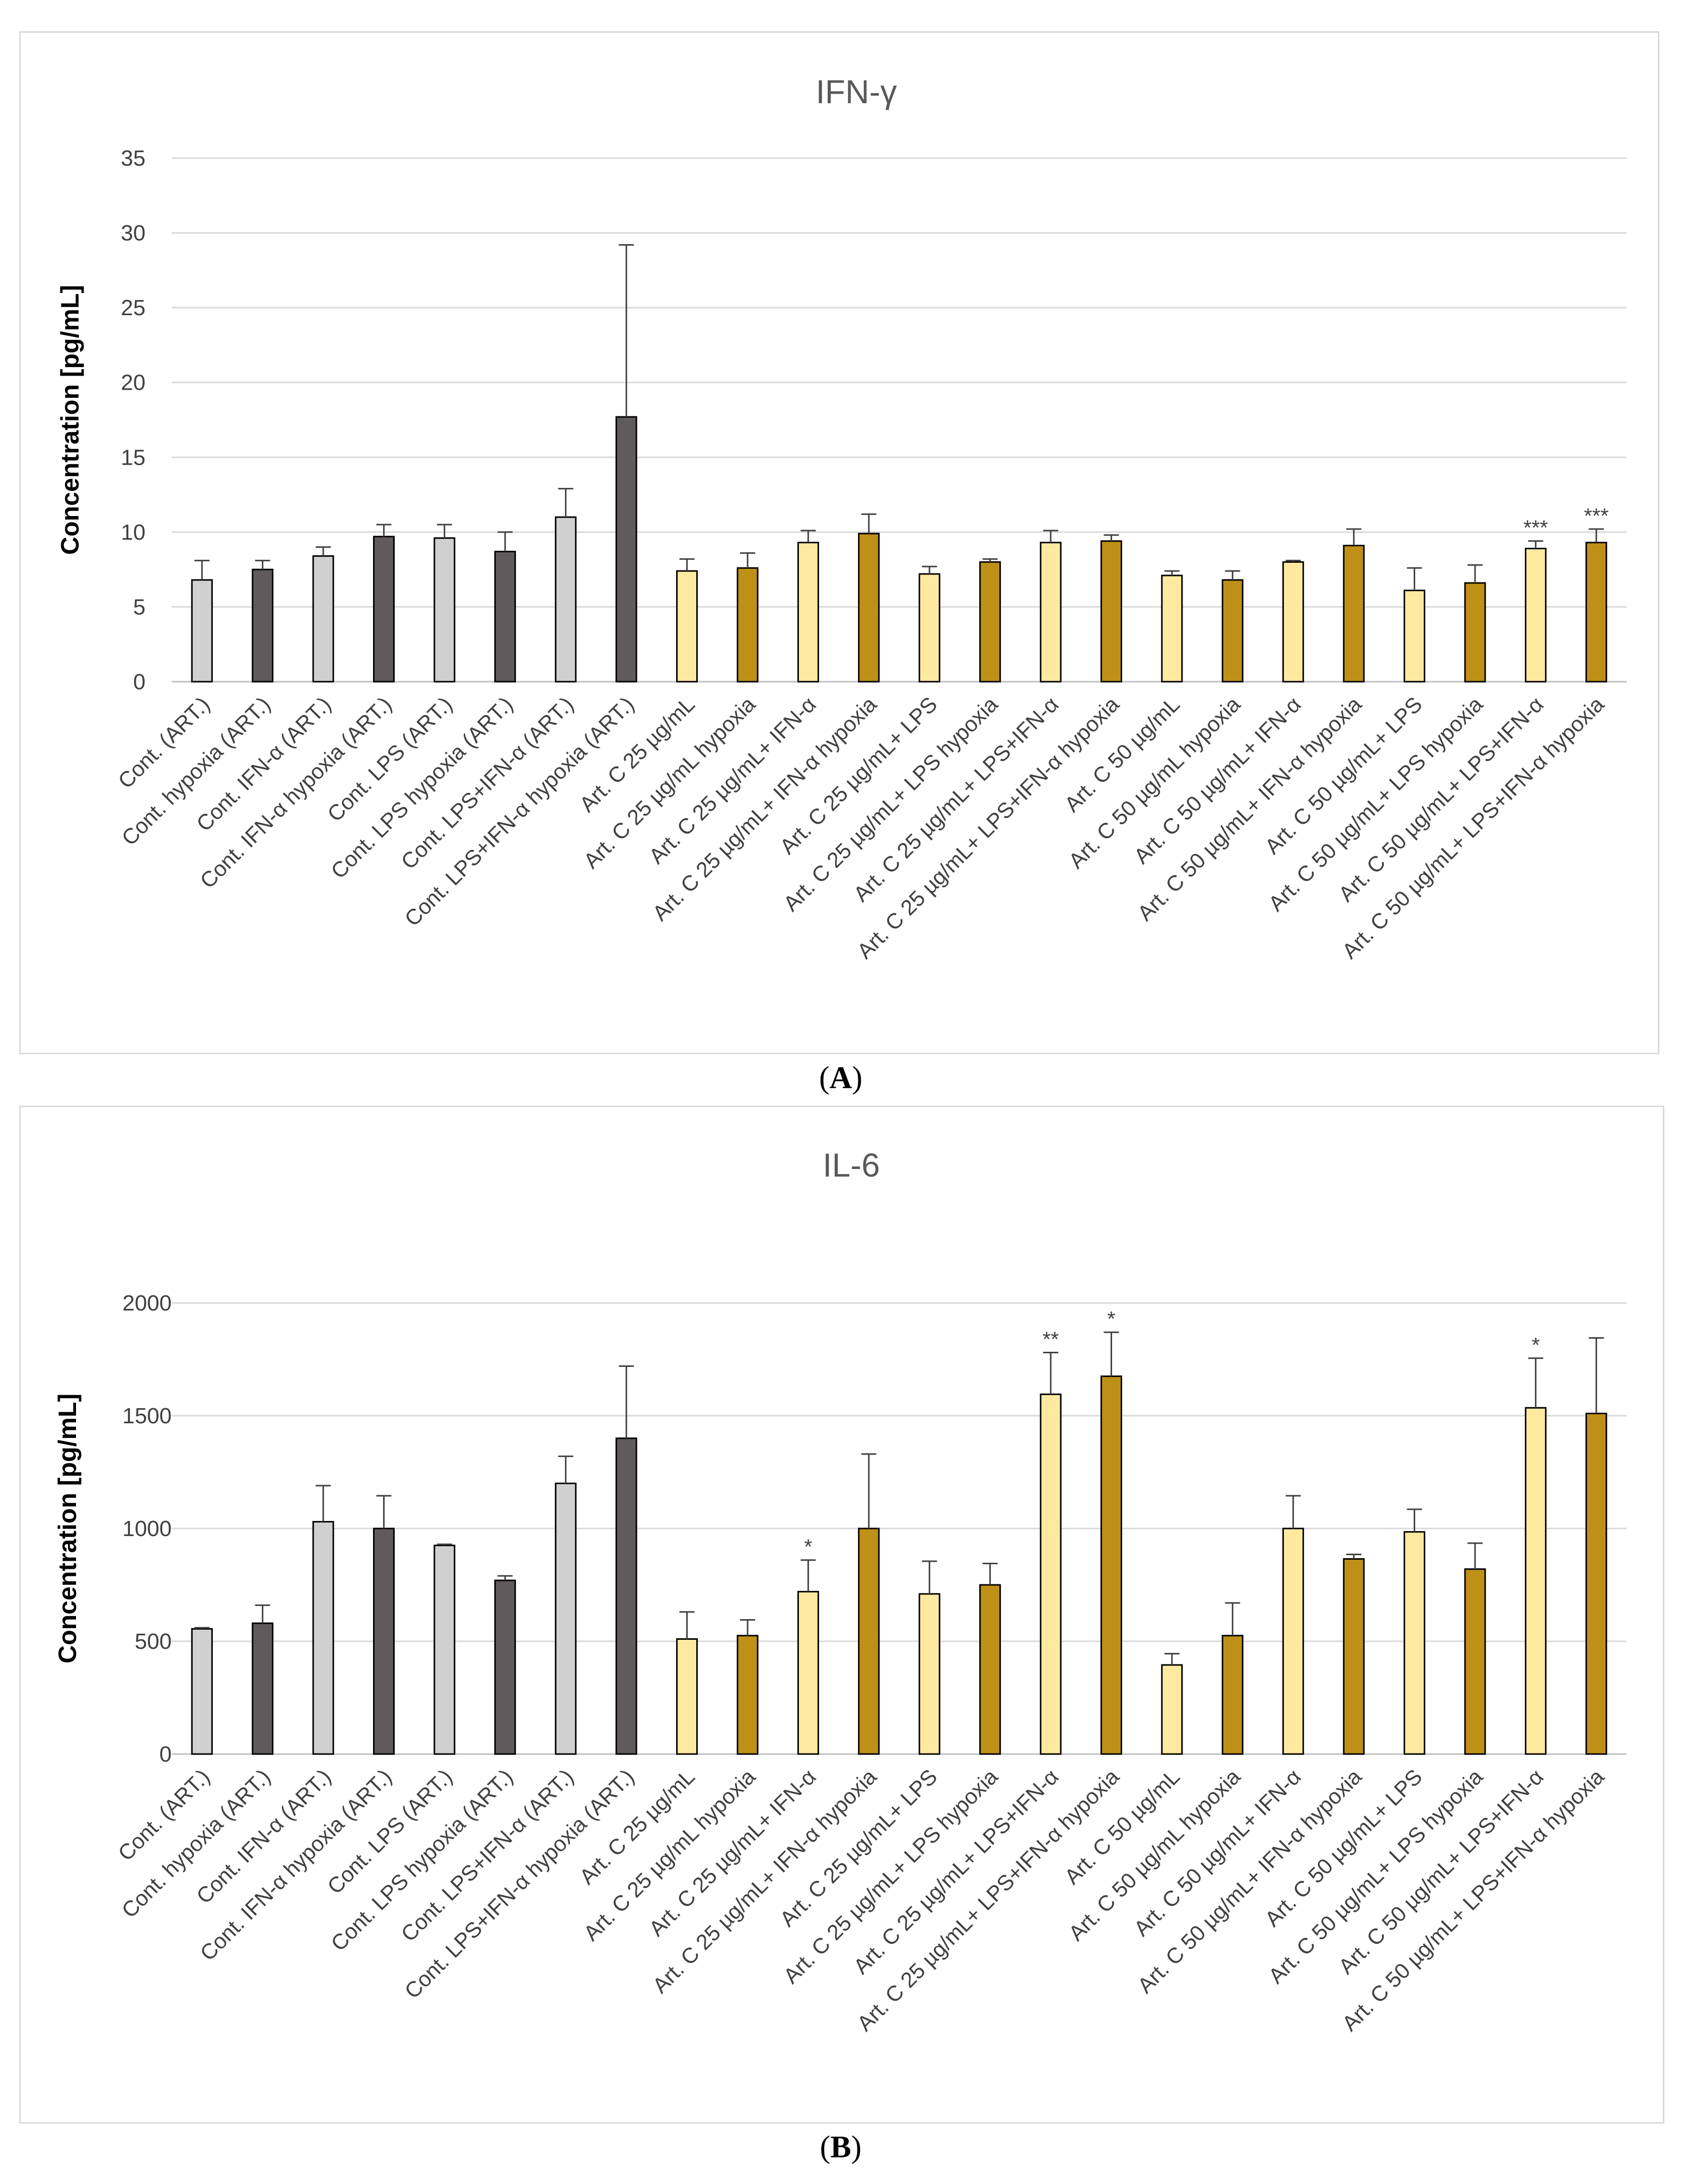 Image resolution: width=1683 pixels, height=2184 pixels. I want to click on y-tick-label: 35, so click(133, 158).